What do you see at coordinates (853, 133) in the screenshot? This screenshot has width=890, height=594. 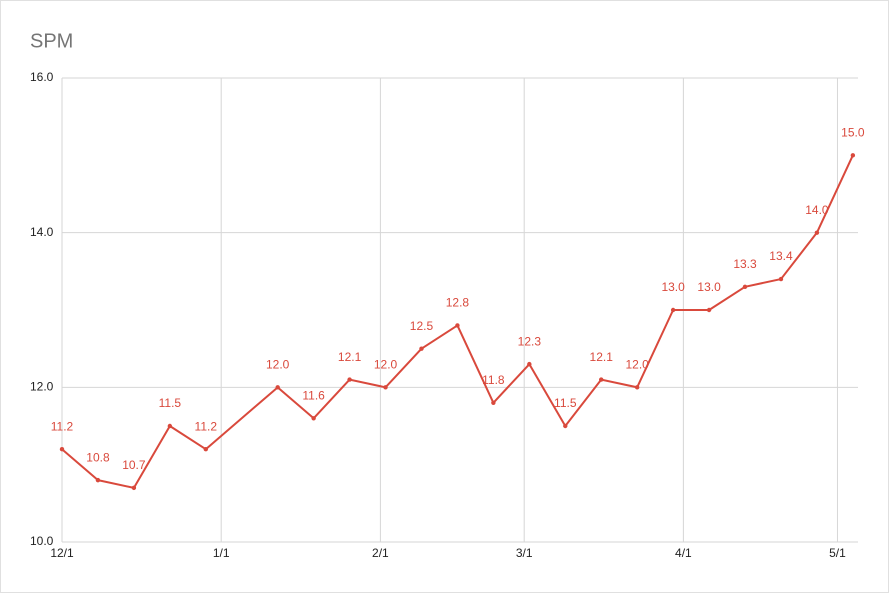 I see `data-label: 15.0` at bounding box center [853, 133].